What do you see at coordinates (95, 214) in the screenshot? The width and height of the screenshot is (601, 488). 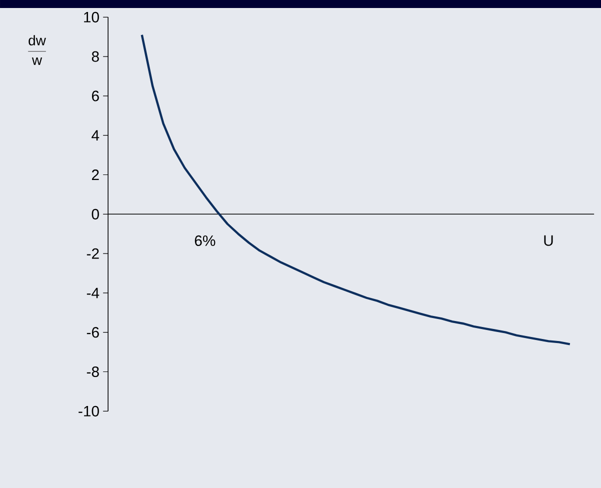 I see `y-tick-label: 0` at bounding box center [95, 214].